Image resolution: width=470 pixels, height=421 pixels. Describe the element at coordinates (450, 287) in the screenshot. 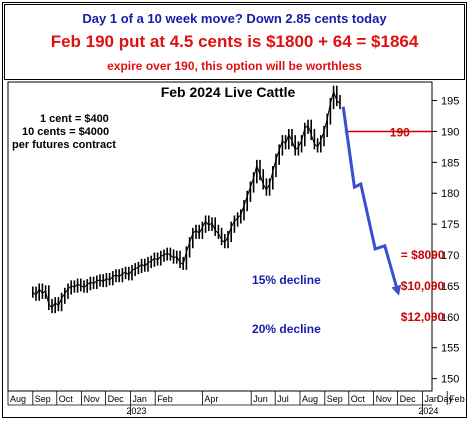

I see `y-tick-label: 165` at that location.